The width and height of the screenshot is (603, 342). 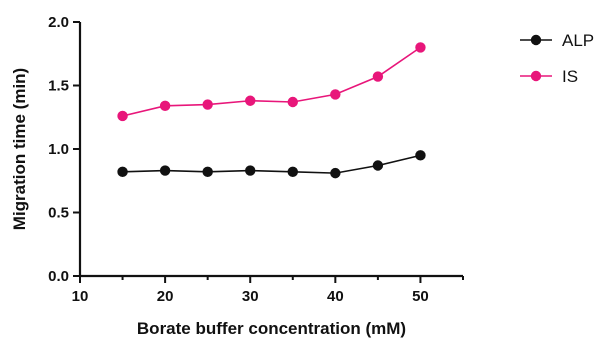 I want to click on legend-label-is: IS, so click(x=570, y=76).